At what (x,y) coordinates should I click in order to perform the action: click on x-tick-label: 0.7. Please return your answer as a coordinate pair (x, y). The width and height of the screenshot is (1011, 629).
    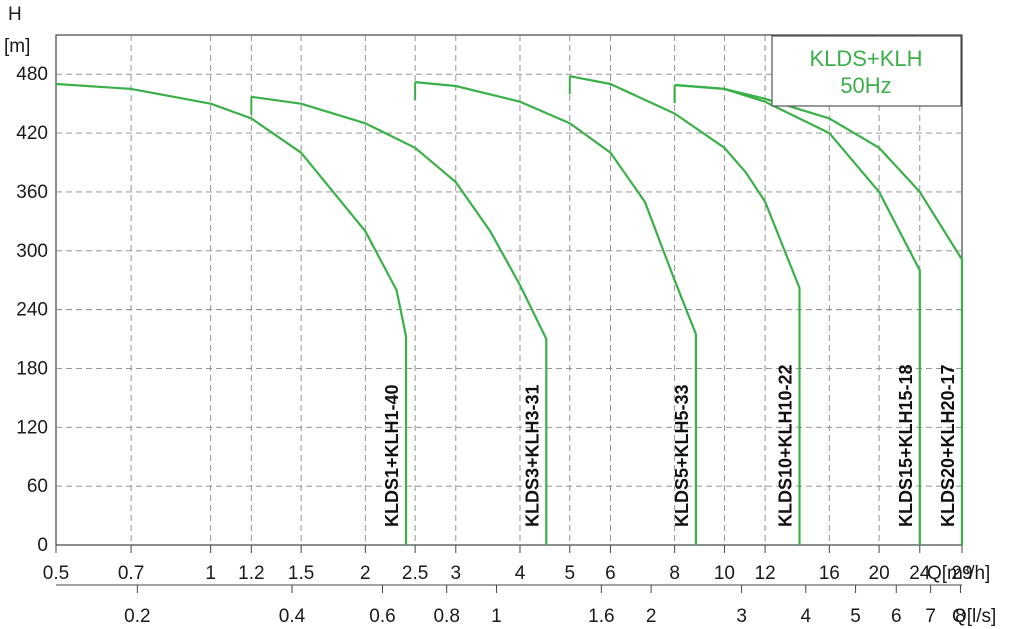
    Looking at the image, I should click on (131, 573).